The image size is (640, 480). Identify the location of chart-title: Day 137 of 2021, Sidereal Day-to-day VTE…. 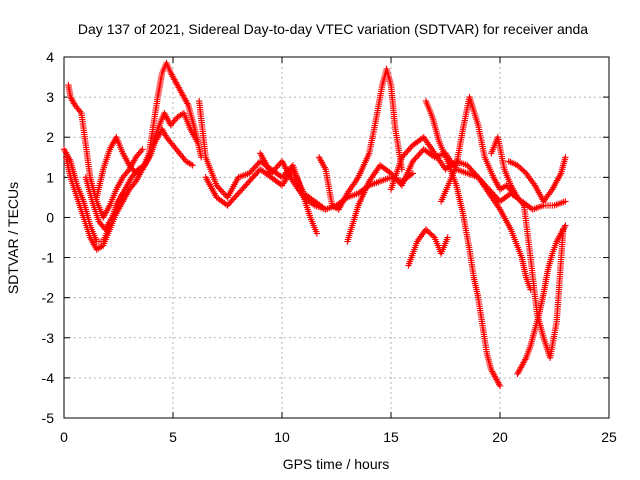
(333, 29).